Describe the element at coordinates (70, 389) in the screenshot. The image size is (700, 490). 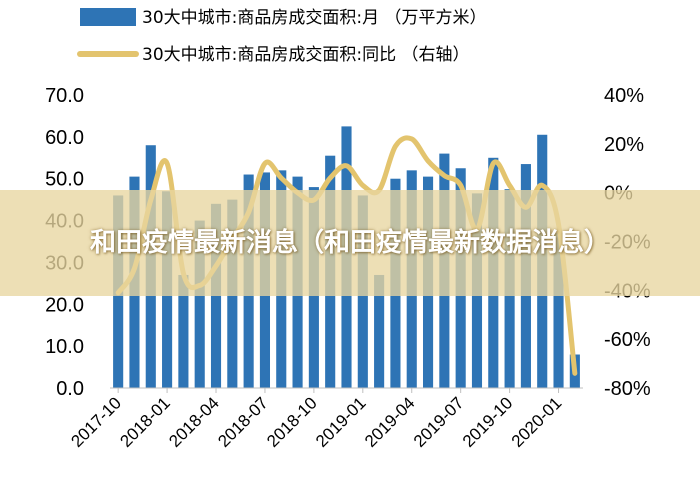
I see `y-left-tick-label: 0.0` at that location.